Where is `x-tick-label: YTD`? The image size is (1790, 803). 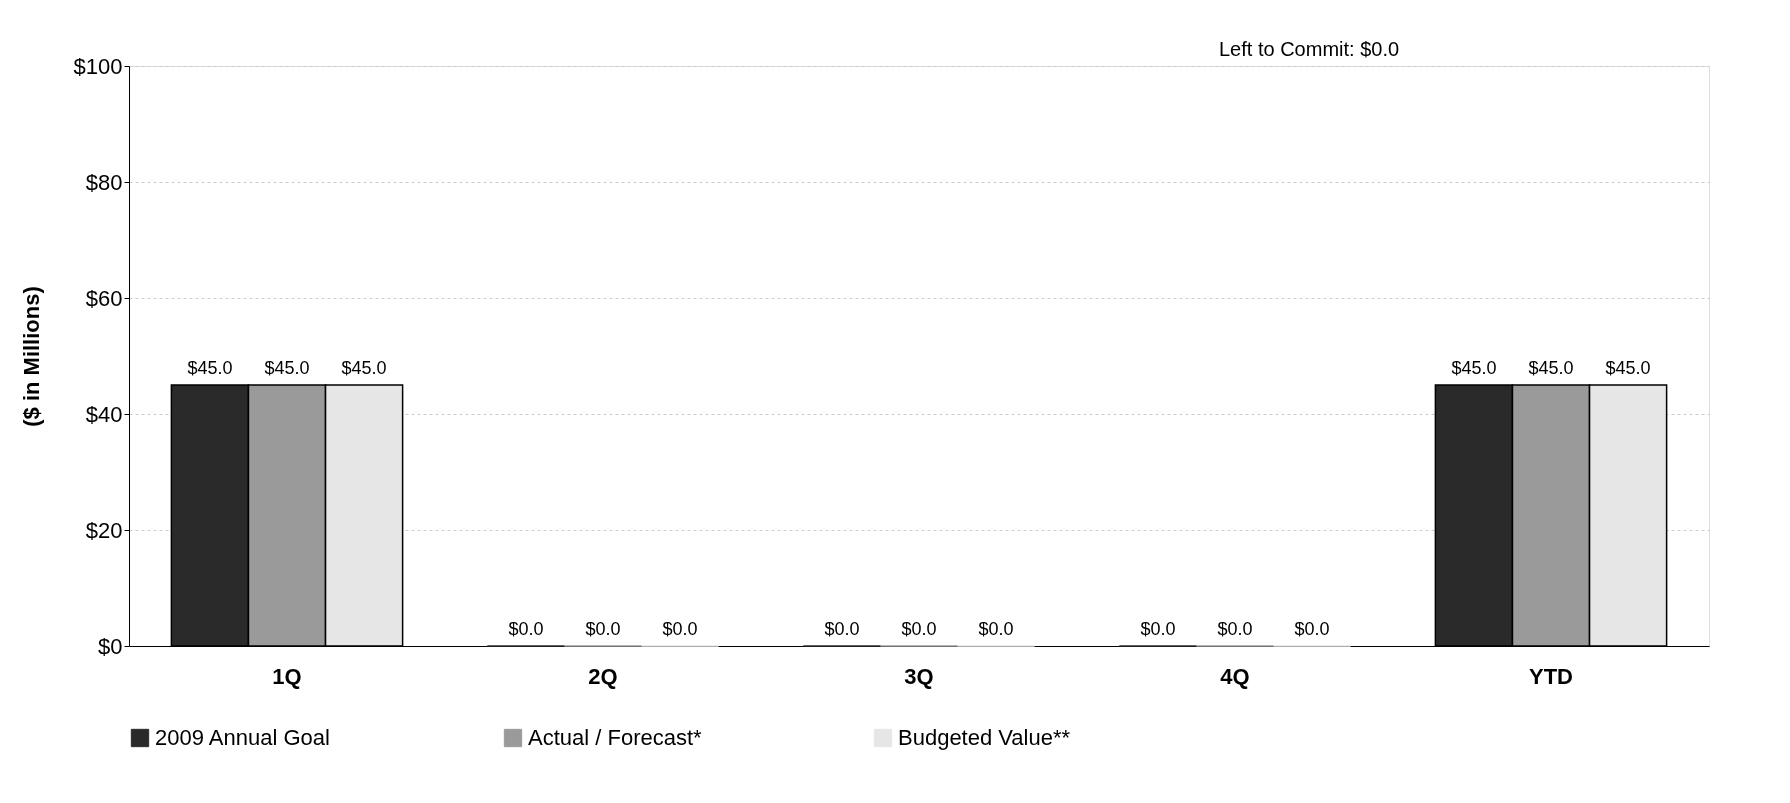
x-tick-label: YTD is located at coordinates (1551, 676).